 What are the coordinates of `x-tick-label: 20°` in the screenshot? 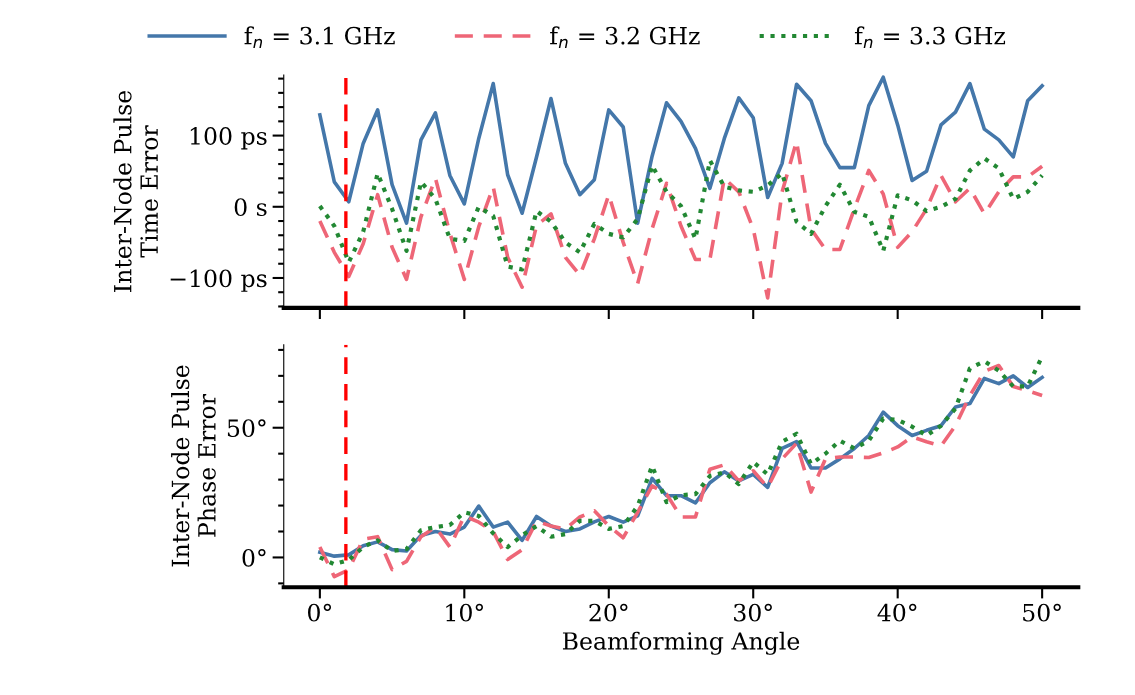 It's located at (608, 612).